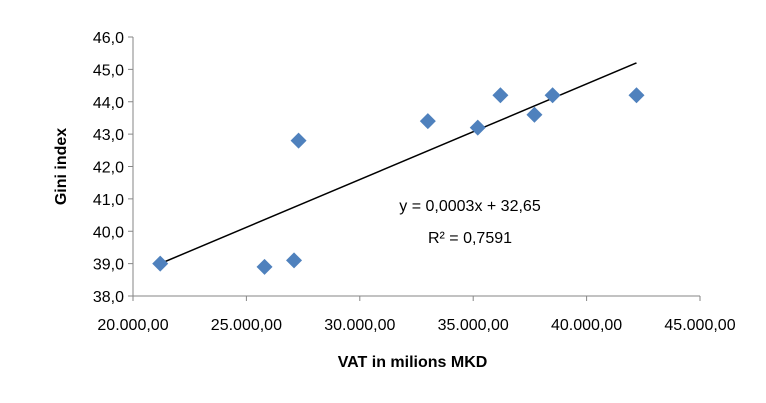  Describe the element at coordinates (108, 168) in the screenshot. I see `y-tick-label: 42,0` at that location.